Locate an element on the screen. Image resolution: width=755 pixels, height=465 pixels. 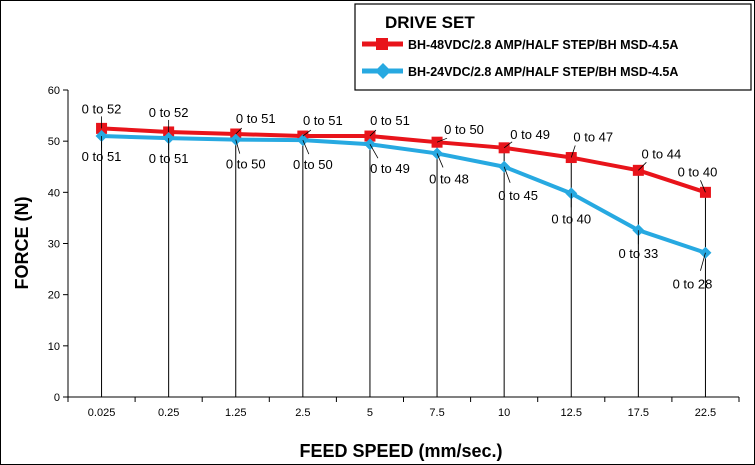
x-tick-label: 0.025 is located at coordinates (102, 413).